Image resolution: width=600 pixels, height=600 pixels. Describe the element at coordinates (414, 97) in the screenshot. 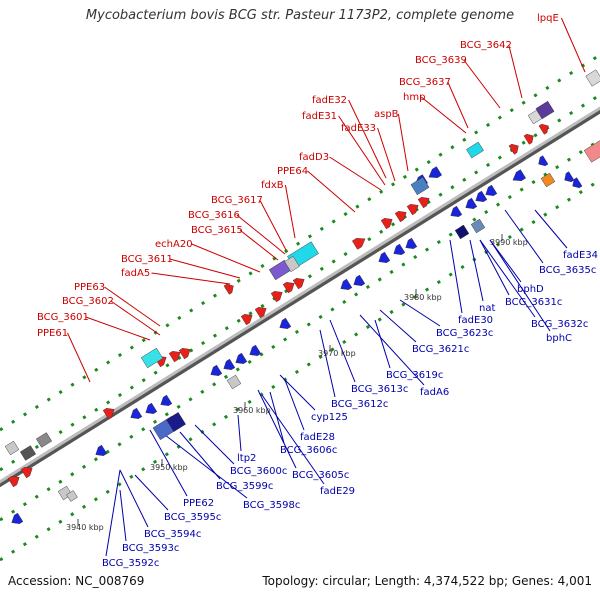

I see `forward-gene-label: hmp` at that location.